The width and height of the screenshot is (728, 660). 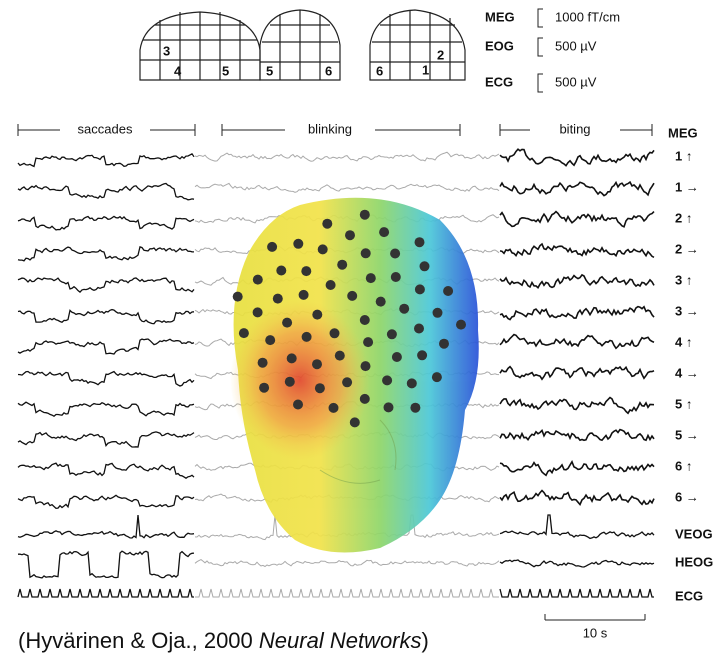 What do you see at coordinates (683, 132) in the screenshot?
I see `channel-header: MEG` at bounding box center [683, 132].